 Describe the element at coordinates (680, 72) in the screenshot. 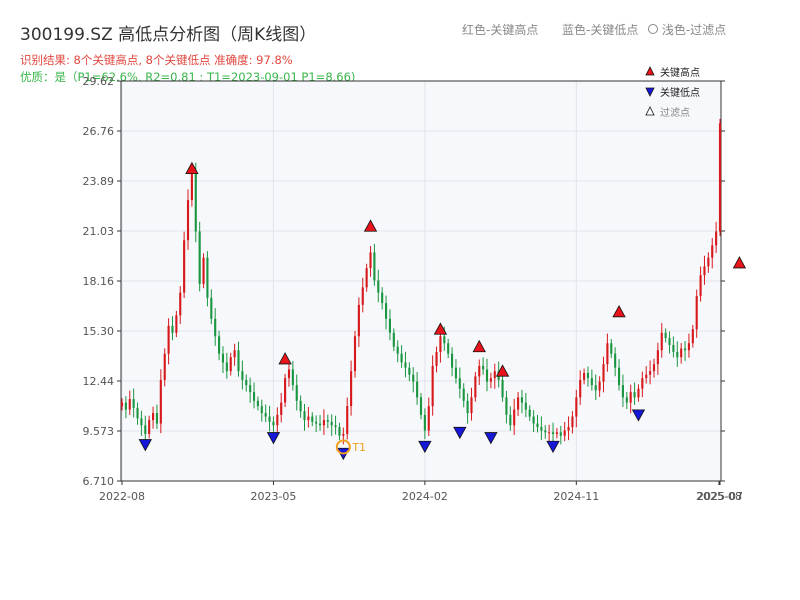

I see `legend-label: 关键高点` at that location.